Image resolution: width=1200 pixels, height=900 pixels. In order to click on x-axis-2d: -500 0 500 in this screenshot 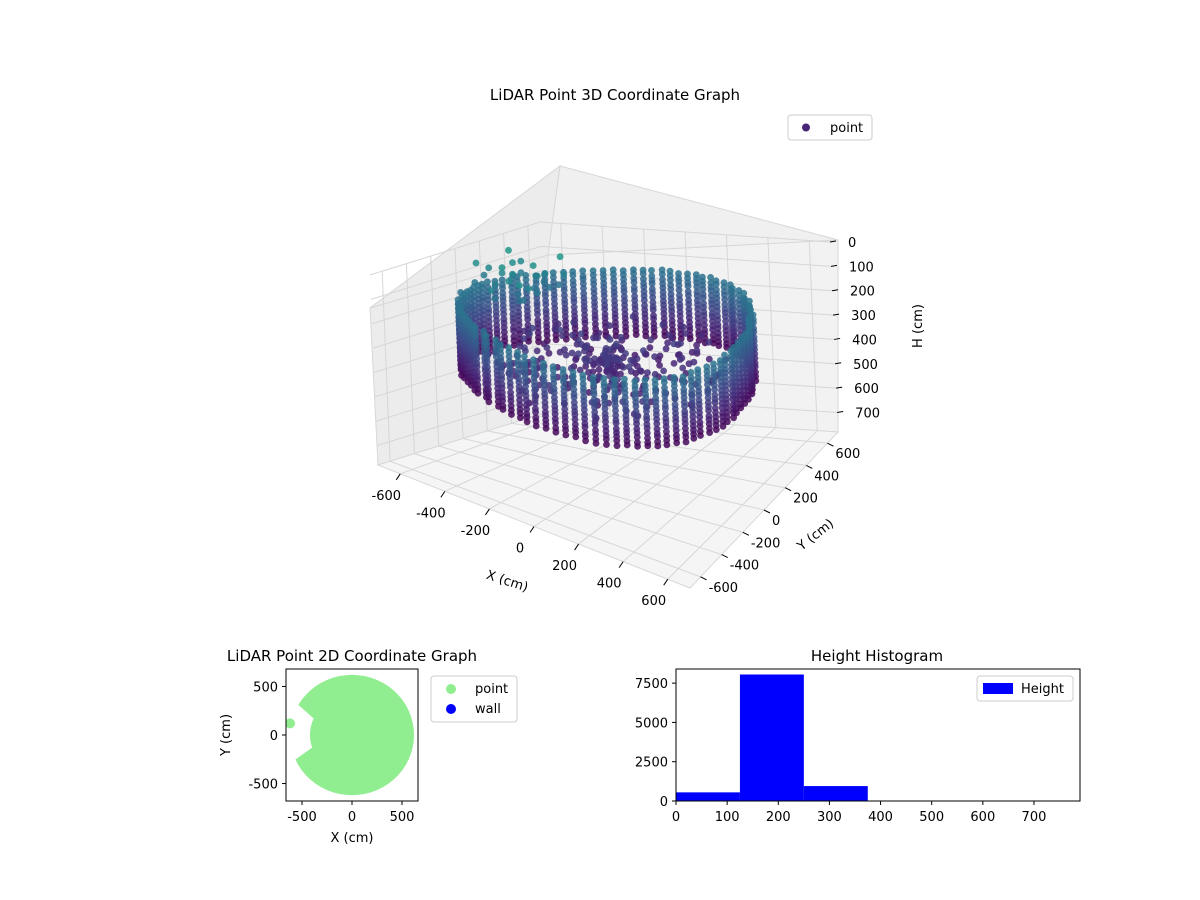, I will do `click(350, 813)`.